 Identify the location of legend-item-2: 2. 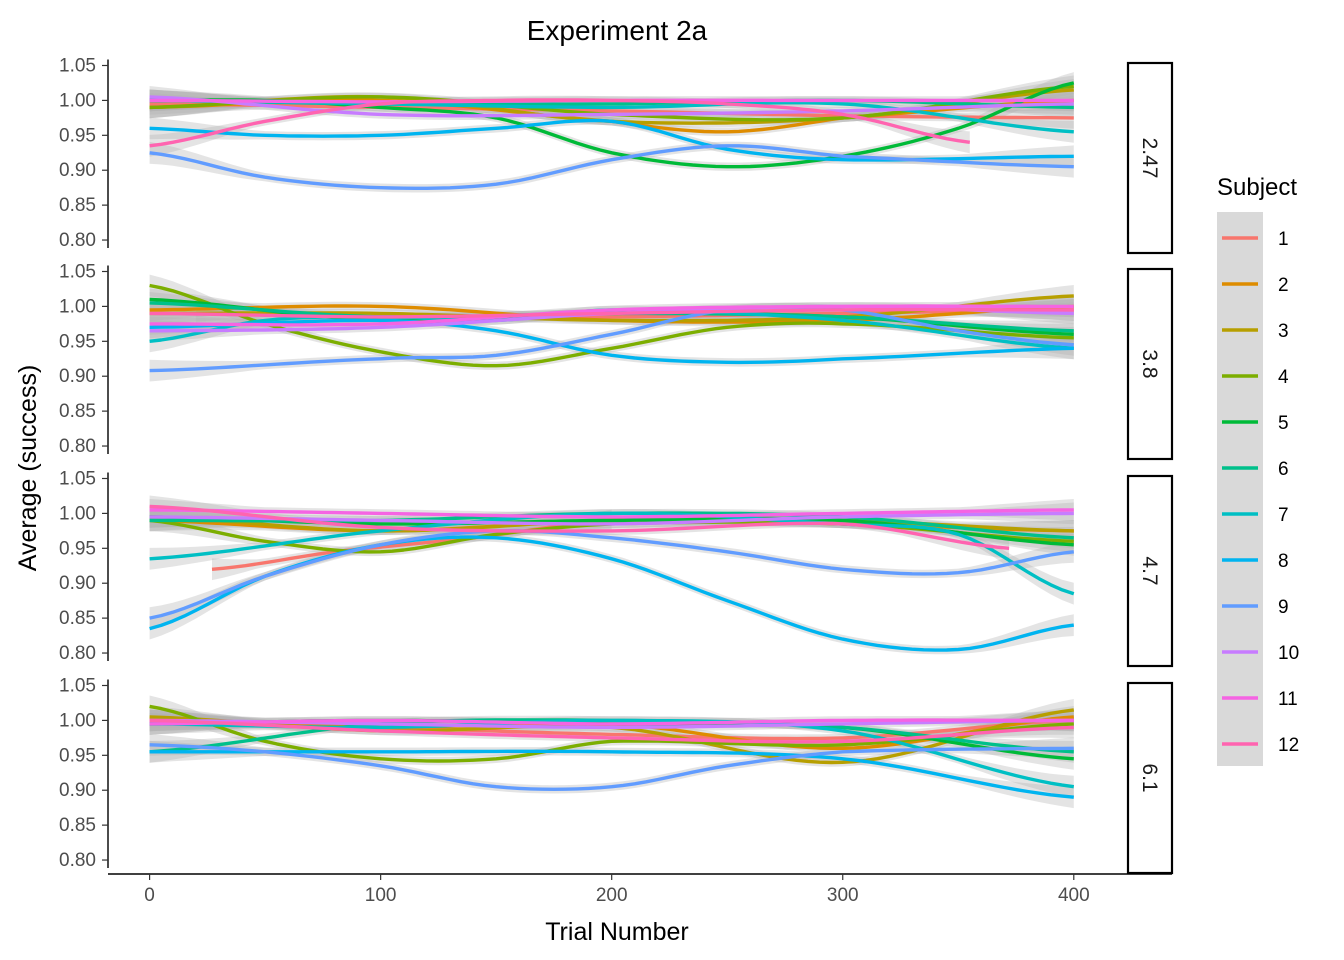
(1255, 285).